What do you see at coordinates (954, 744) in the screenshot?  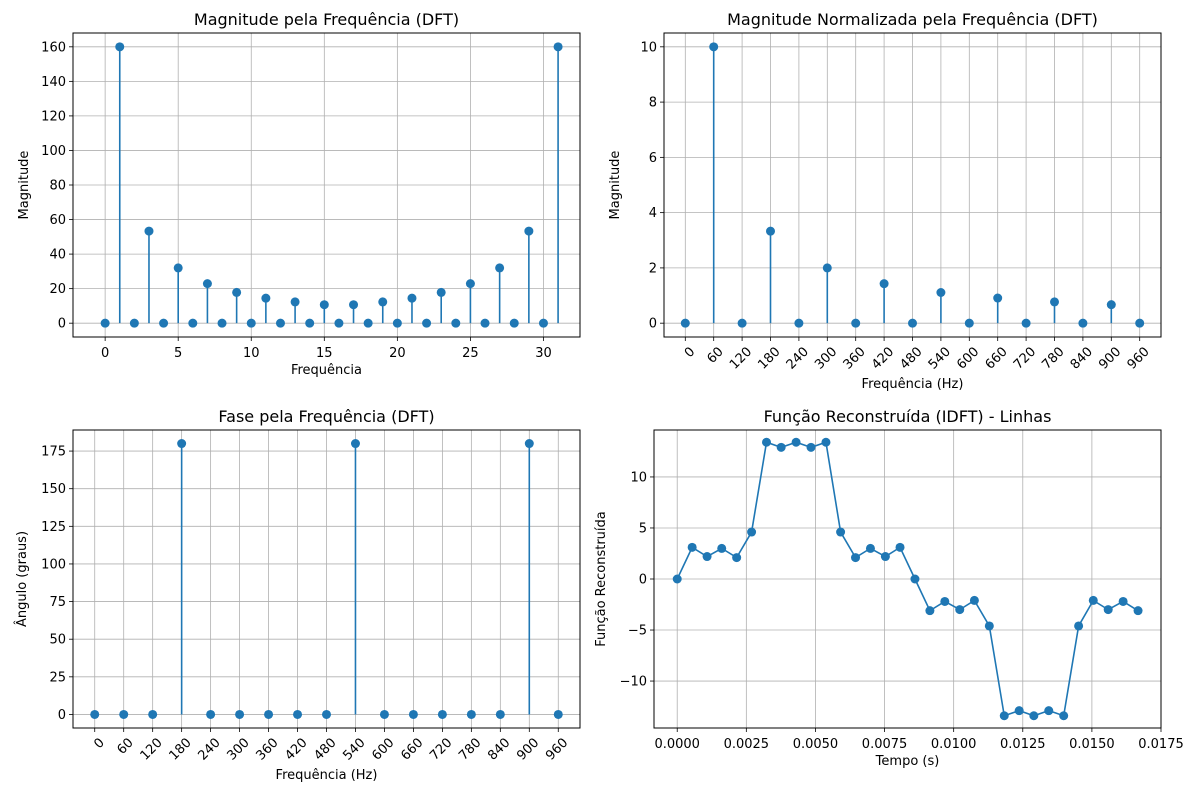 I see `x-tick-label: 0.0100` at bounding box center [954, 744].